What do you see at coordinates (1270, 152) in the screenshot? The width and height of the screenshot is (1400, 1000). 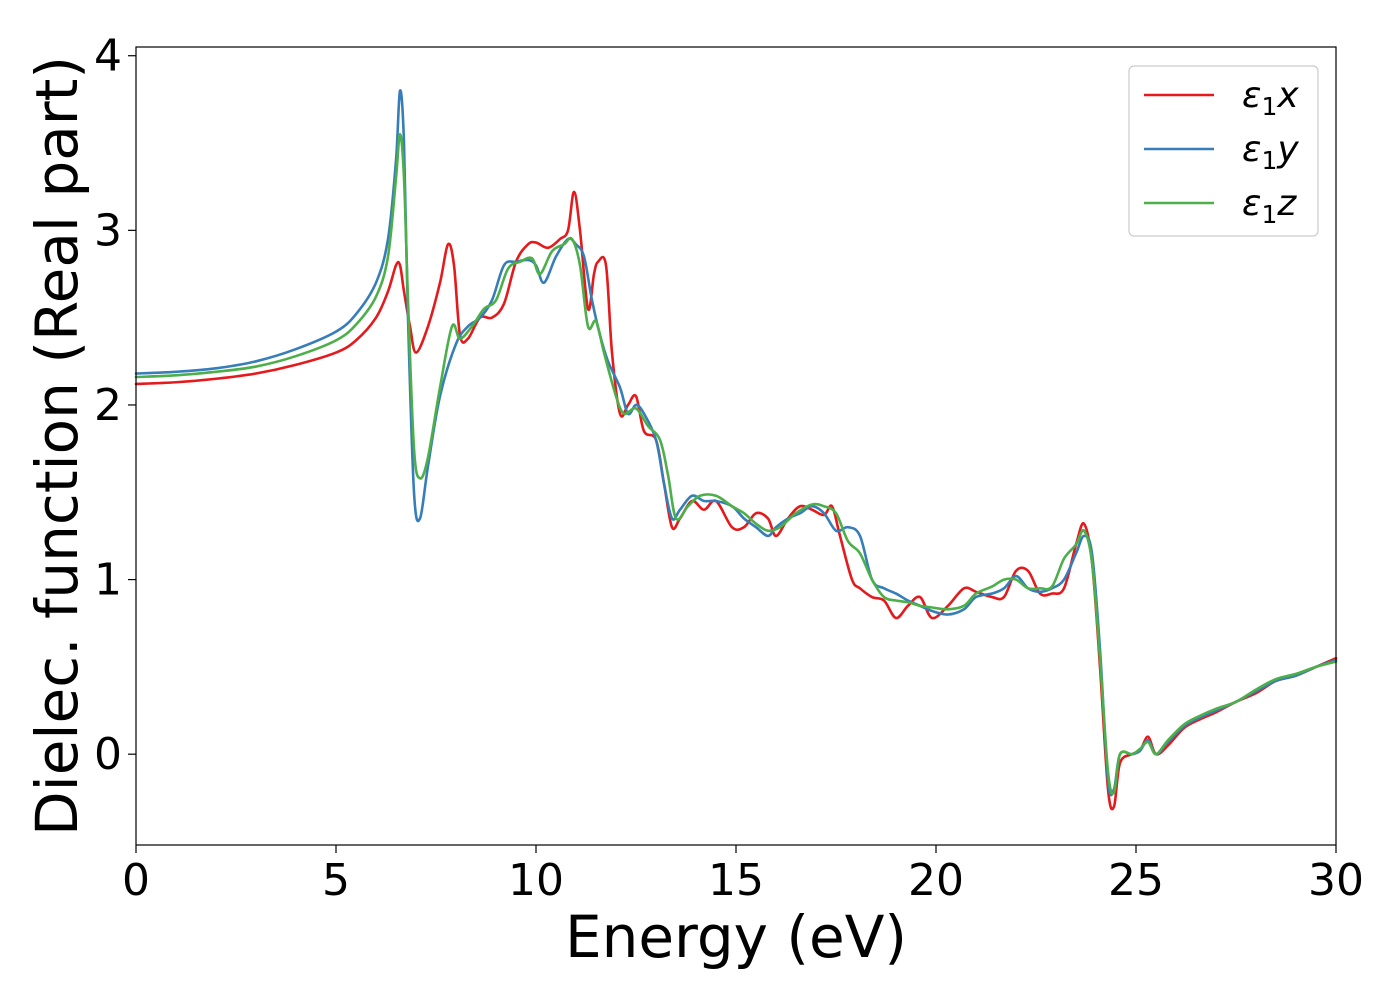 I see `legend-label-y: ε1y` at bounding box center [1270, 152].